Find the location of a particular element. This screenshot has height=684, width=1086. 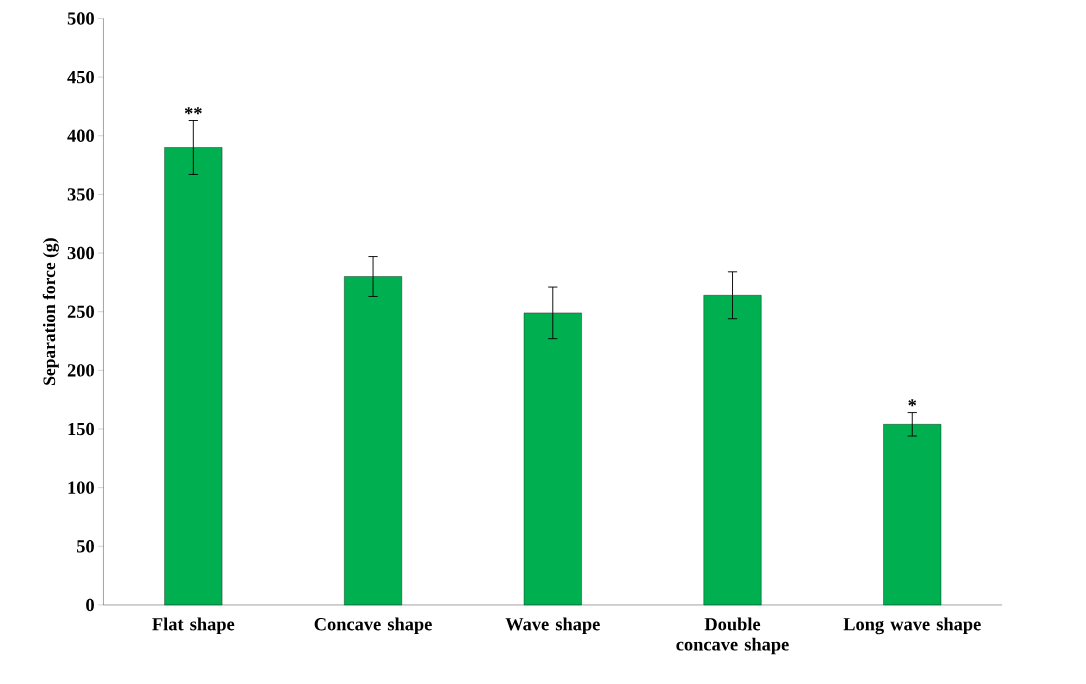

x-tick-label: Concave shape is located at coordinates (373, 625).